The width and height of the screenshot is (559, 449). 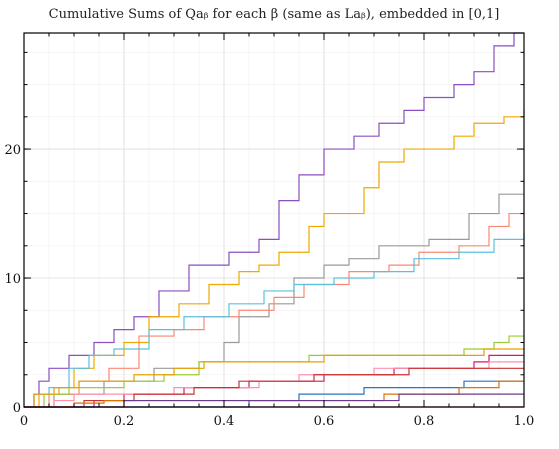 What do you see at coordinates (12, 150) in the screenshot?
I see `y-tick-label: 20` at bounding box center [12, 150].